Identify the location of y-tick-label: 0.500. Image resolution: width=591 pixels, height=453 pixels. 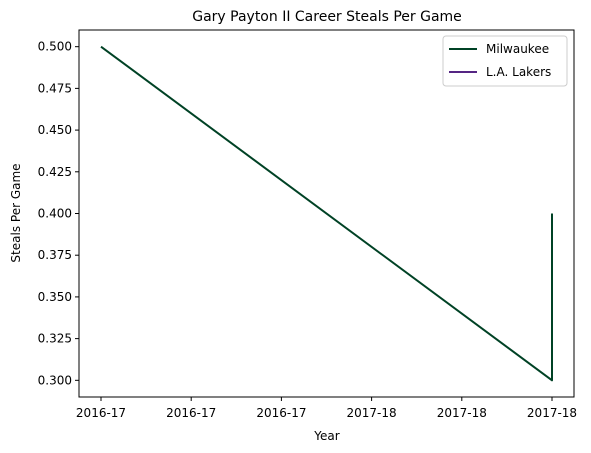
(55, 47).